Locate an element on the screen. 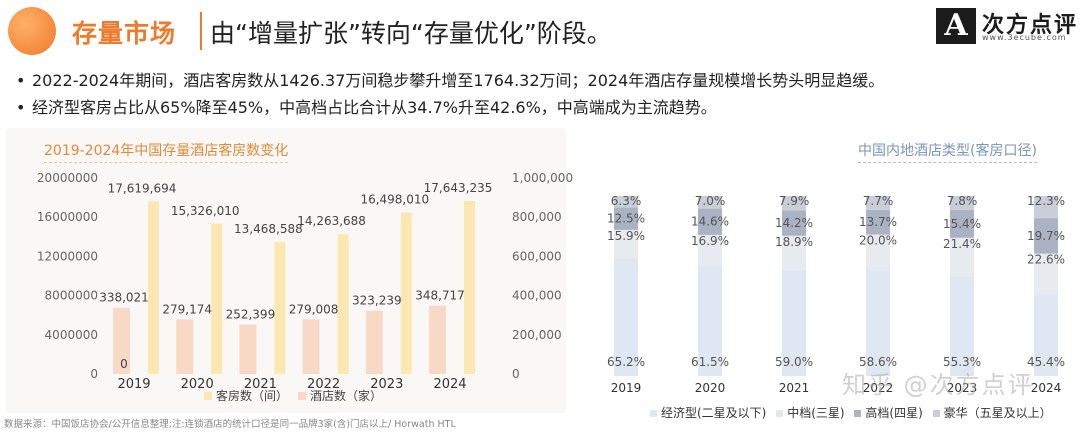 This screenshot has width=1080, height=432. y-axis-left-tick: 8000000 is located at coordinates (71, 296).